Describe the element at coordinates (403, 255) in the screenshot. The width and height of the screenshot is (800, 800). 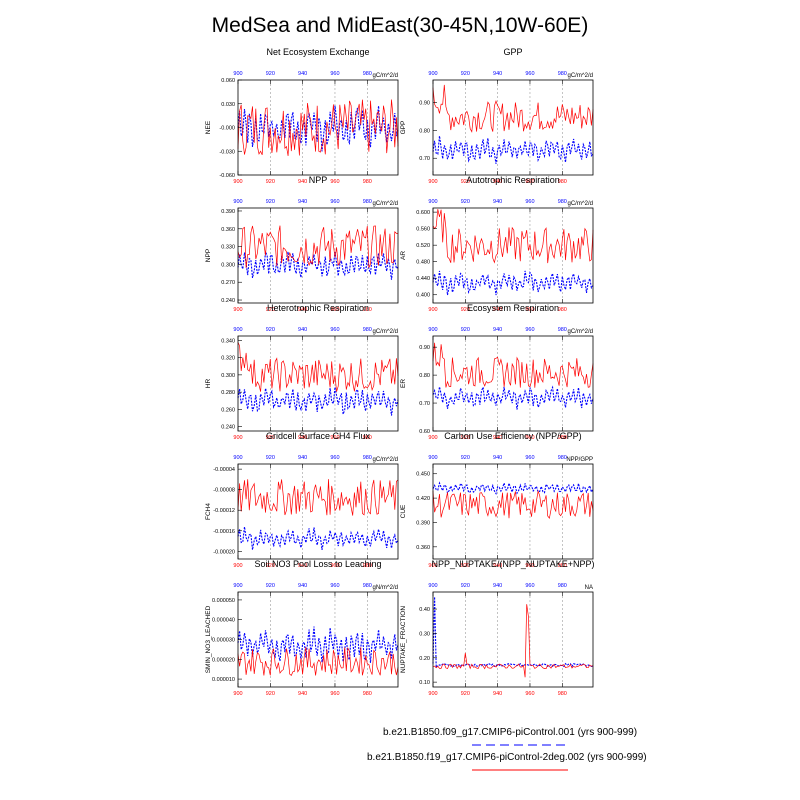
I see `y-axis-label: AR` at that location.